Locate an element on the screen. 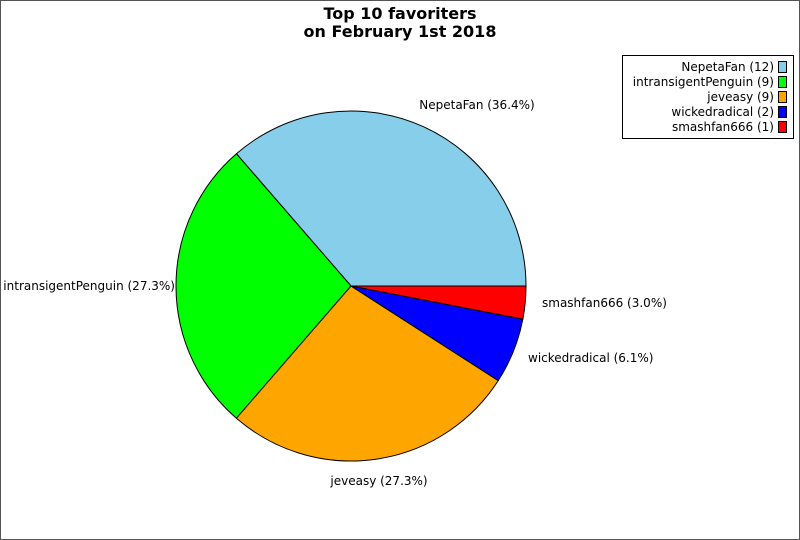 This screenshot has width=800, height=540. pie-slice-smashfan666 is located at coordinates (438, 302).